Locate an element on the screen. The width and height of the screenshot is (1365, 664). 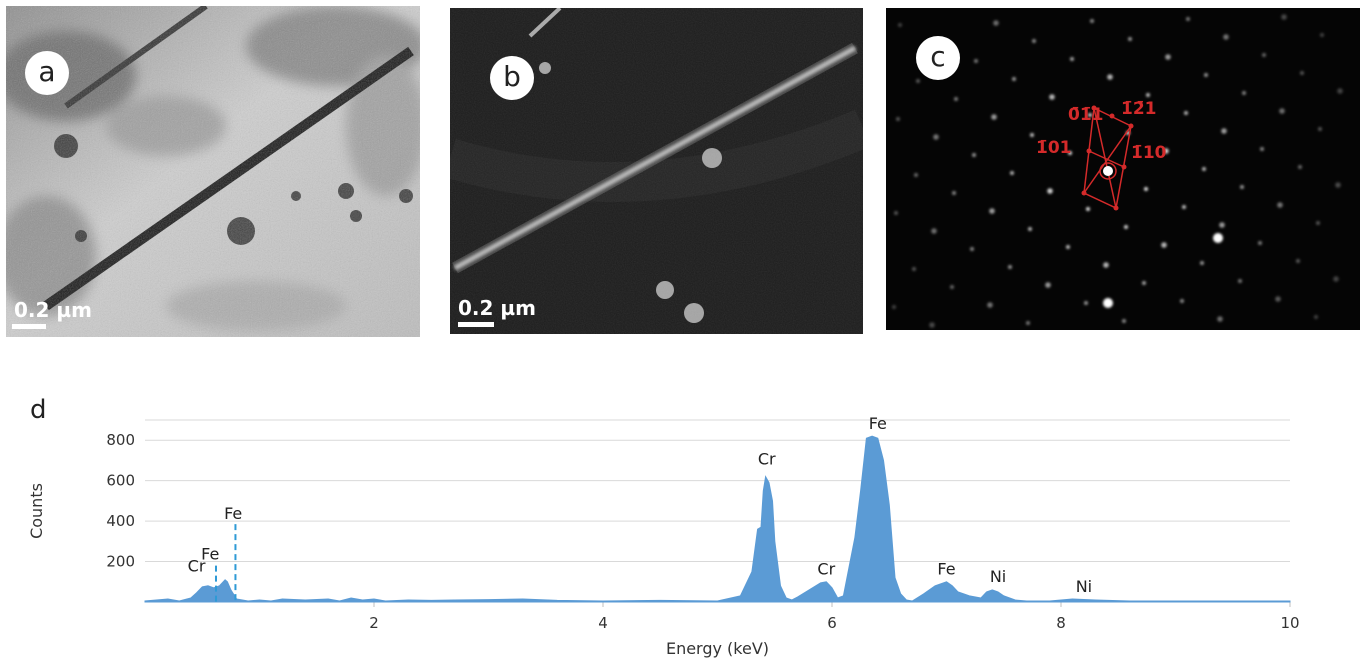
y-tick-label: 600 is located at coordinates (120, 481).